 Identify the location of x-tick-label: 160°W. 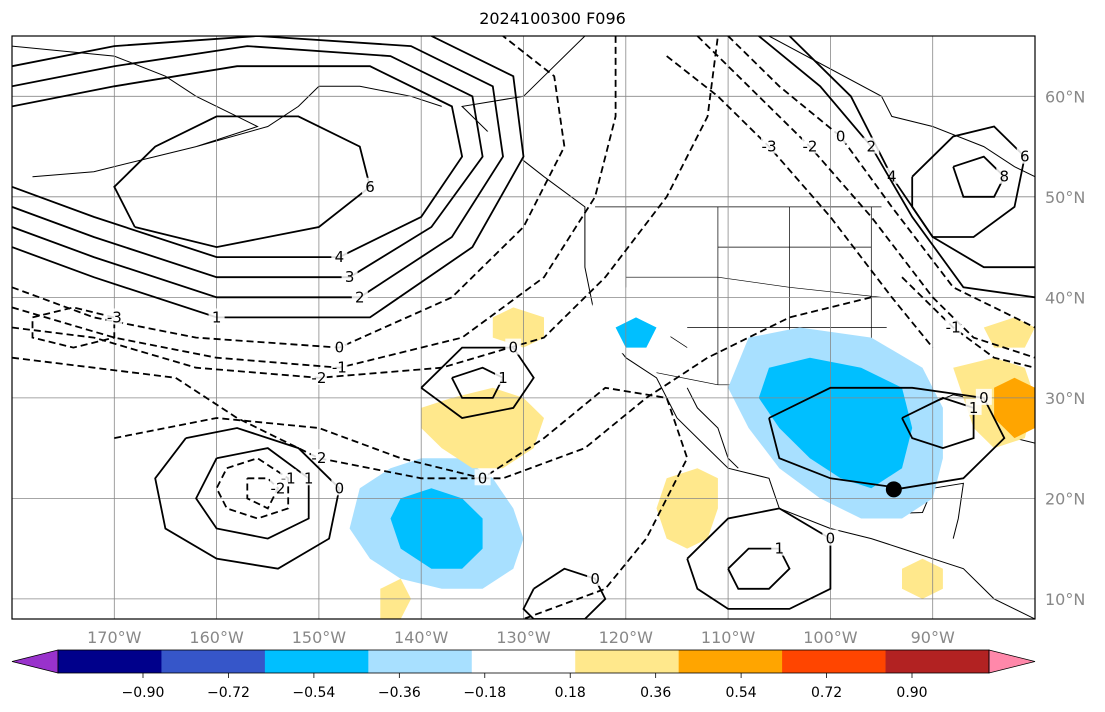
(216, 637).